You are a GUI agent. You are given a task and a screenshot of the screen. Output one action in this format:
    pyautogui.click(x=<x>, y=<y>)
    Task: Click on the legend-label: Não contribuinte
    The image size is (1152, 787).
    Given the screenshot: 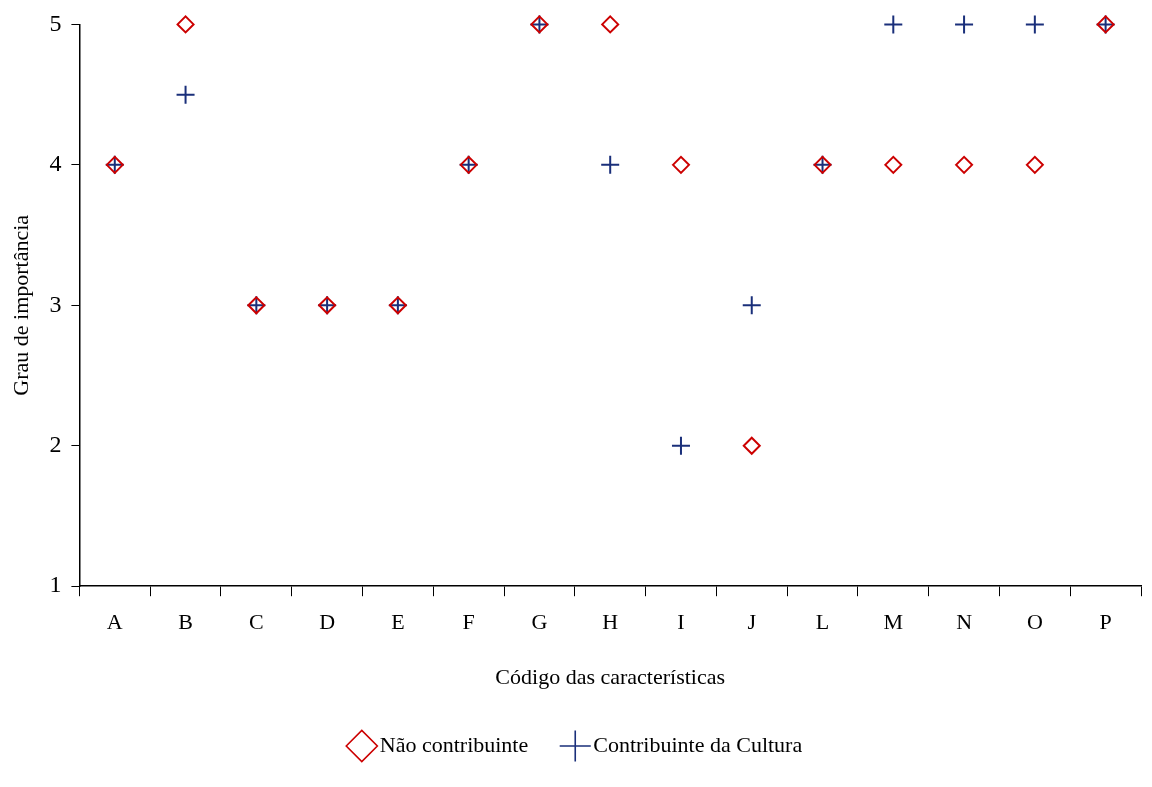 What is the action you would take?
    pyautogui.click(x=454, y=744)
    